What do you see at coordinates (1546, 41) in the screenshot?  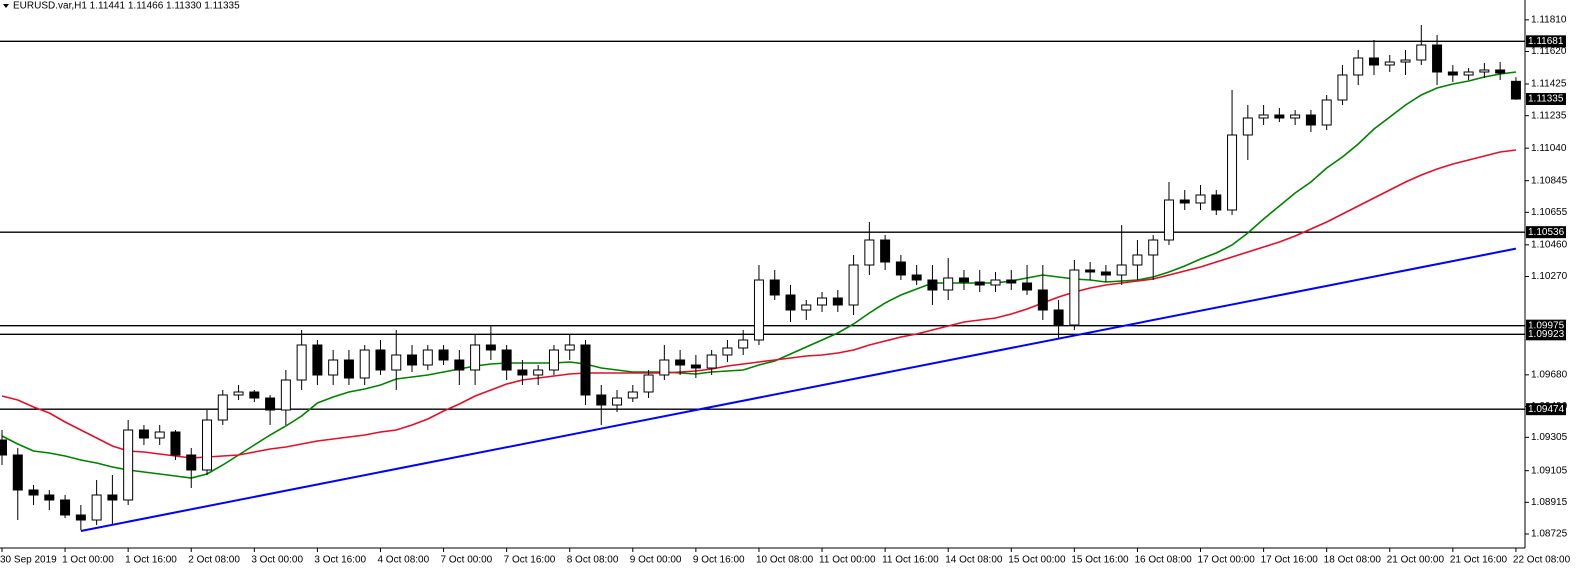 I see `price-label: 1.11681` at bounding box center [1546, 41].